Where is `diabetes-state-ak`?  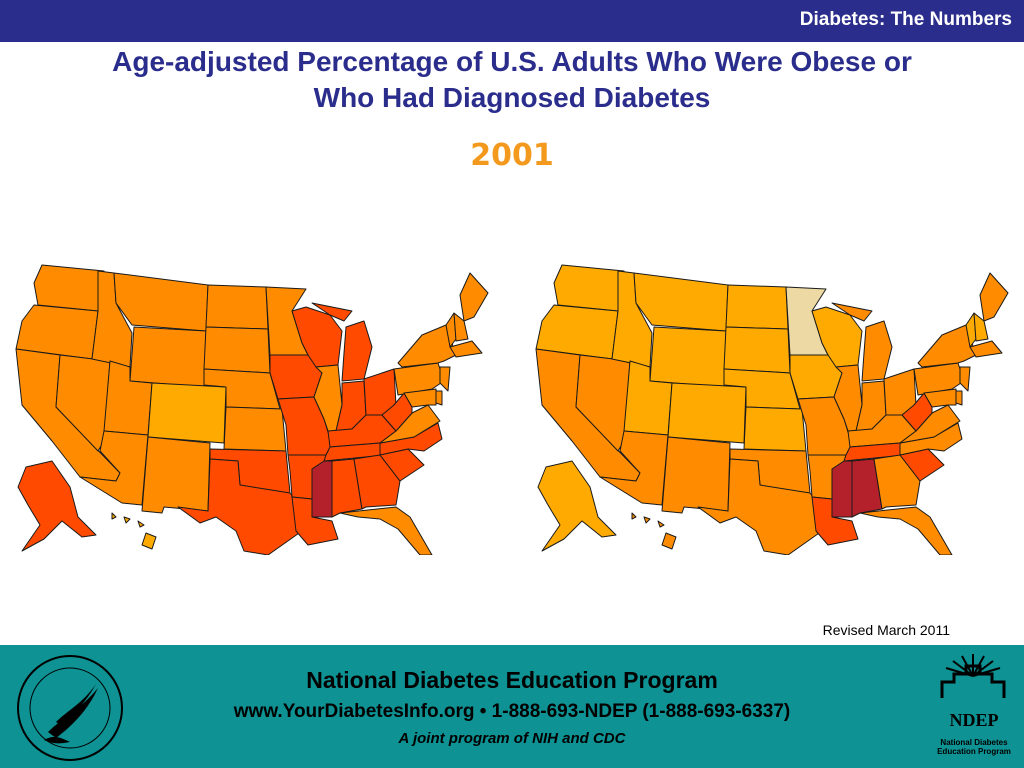
diabetes-state-ak is located at coordinates (577, 506).